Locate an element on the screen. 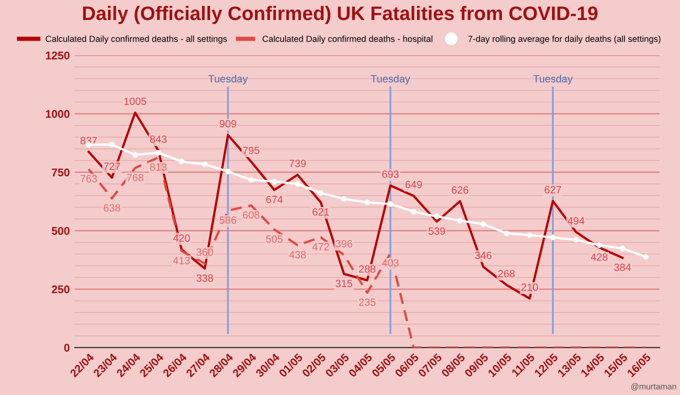 The image size is (680, 395). data-label: 621 is located at coordinates (320, 212).